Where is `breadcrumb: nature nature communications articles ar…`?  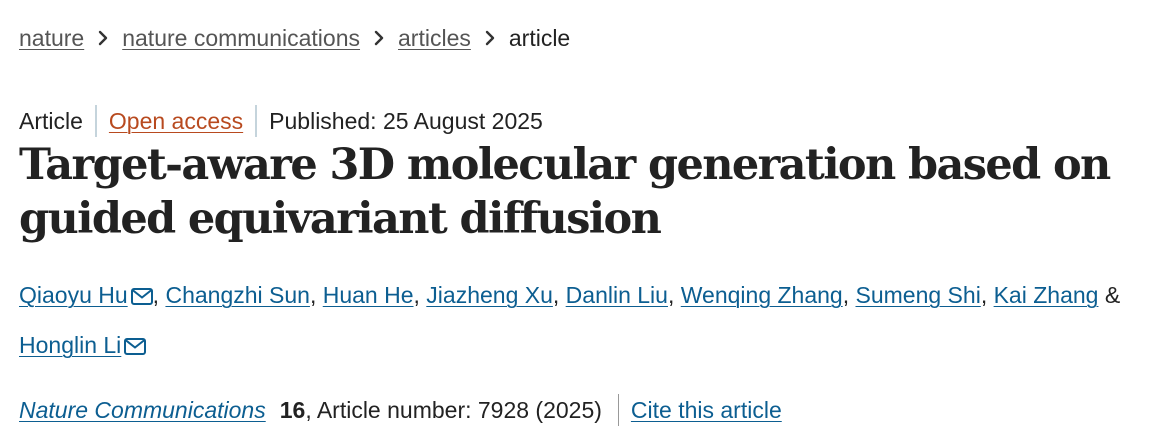 breadcrumb: nature nature communications articles ar… is located at coordinates (294, 38).